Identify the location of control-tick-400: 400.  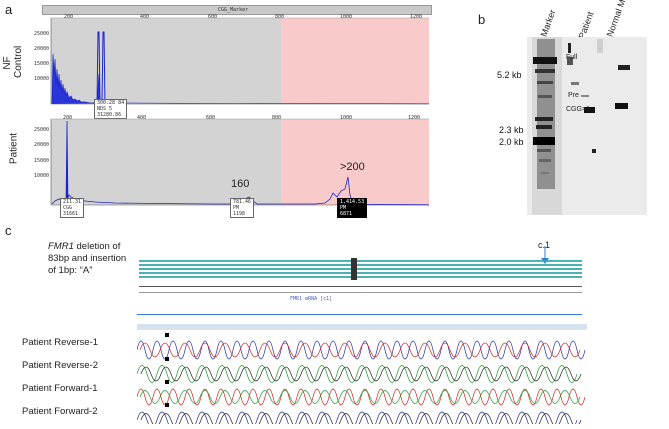
(145, 17).